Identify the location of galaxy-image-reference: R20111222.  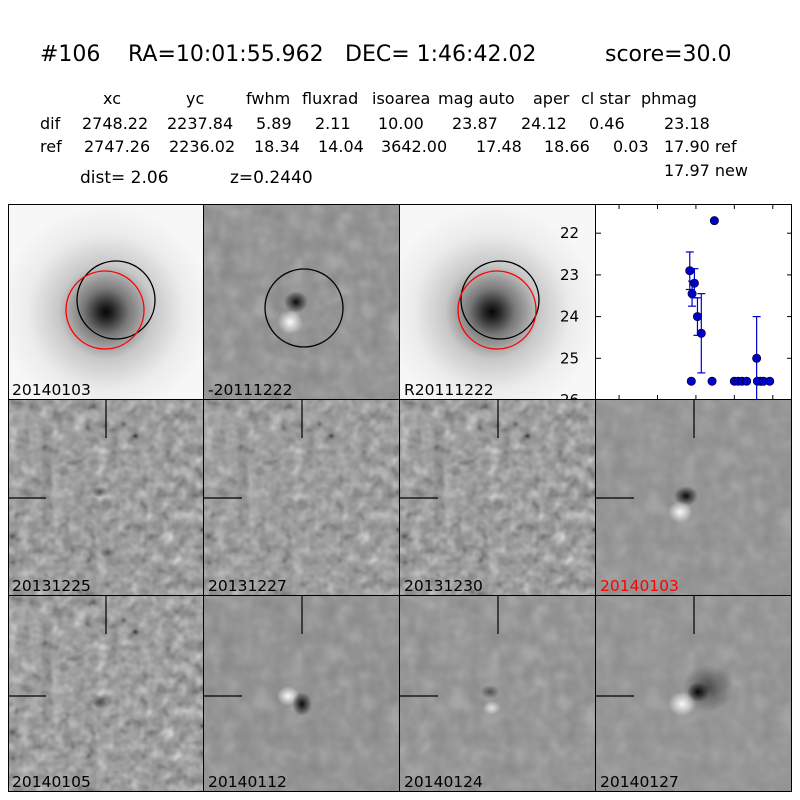
(498, 302).